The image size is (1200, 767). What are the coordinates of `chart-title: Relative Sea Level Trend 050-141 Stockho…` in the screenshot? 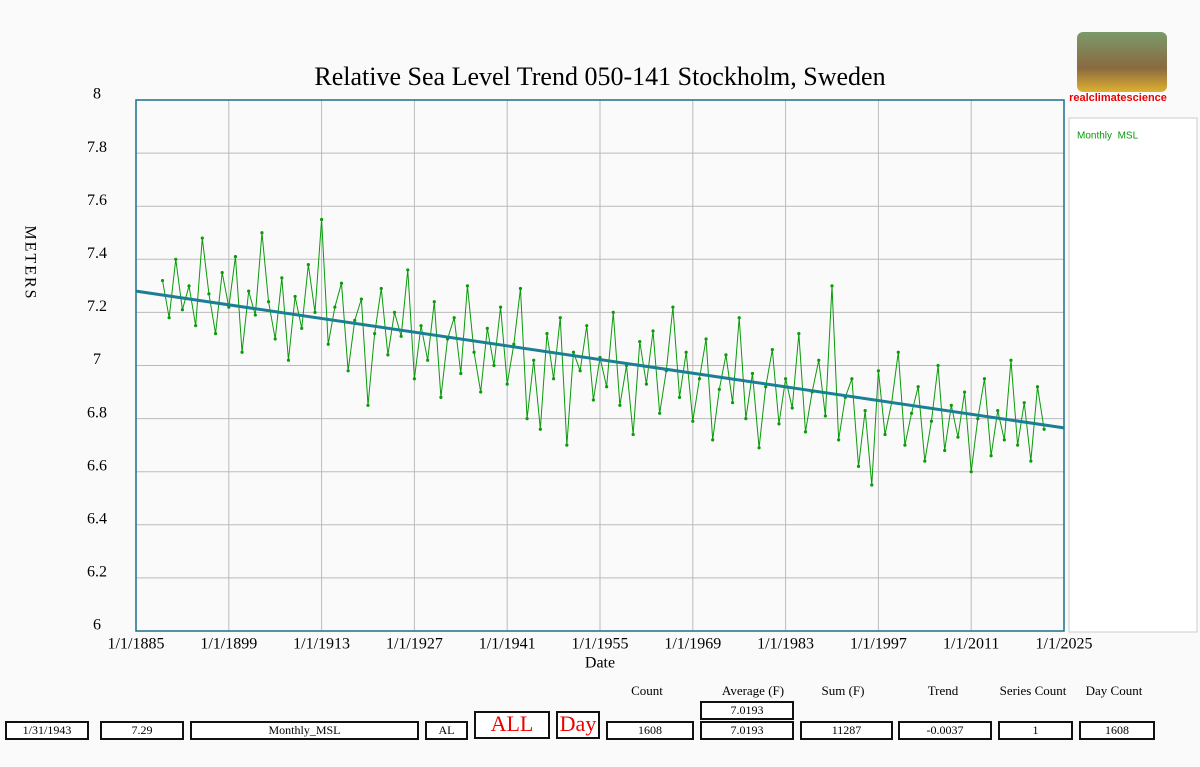 It's located at (599, 76).